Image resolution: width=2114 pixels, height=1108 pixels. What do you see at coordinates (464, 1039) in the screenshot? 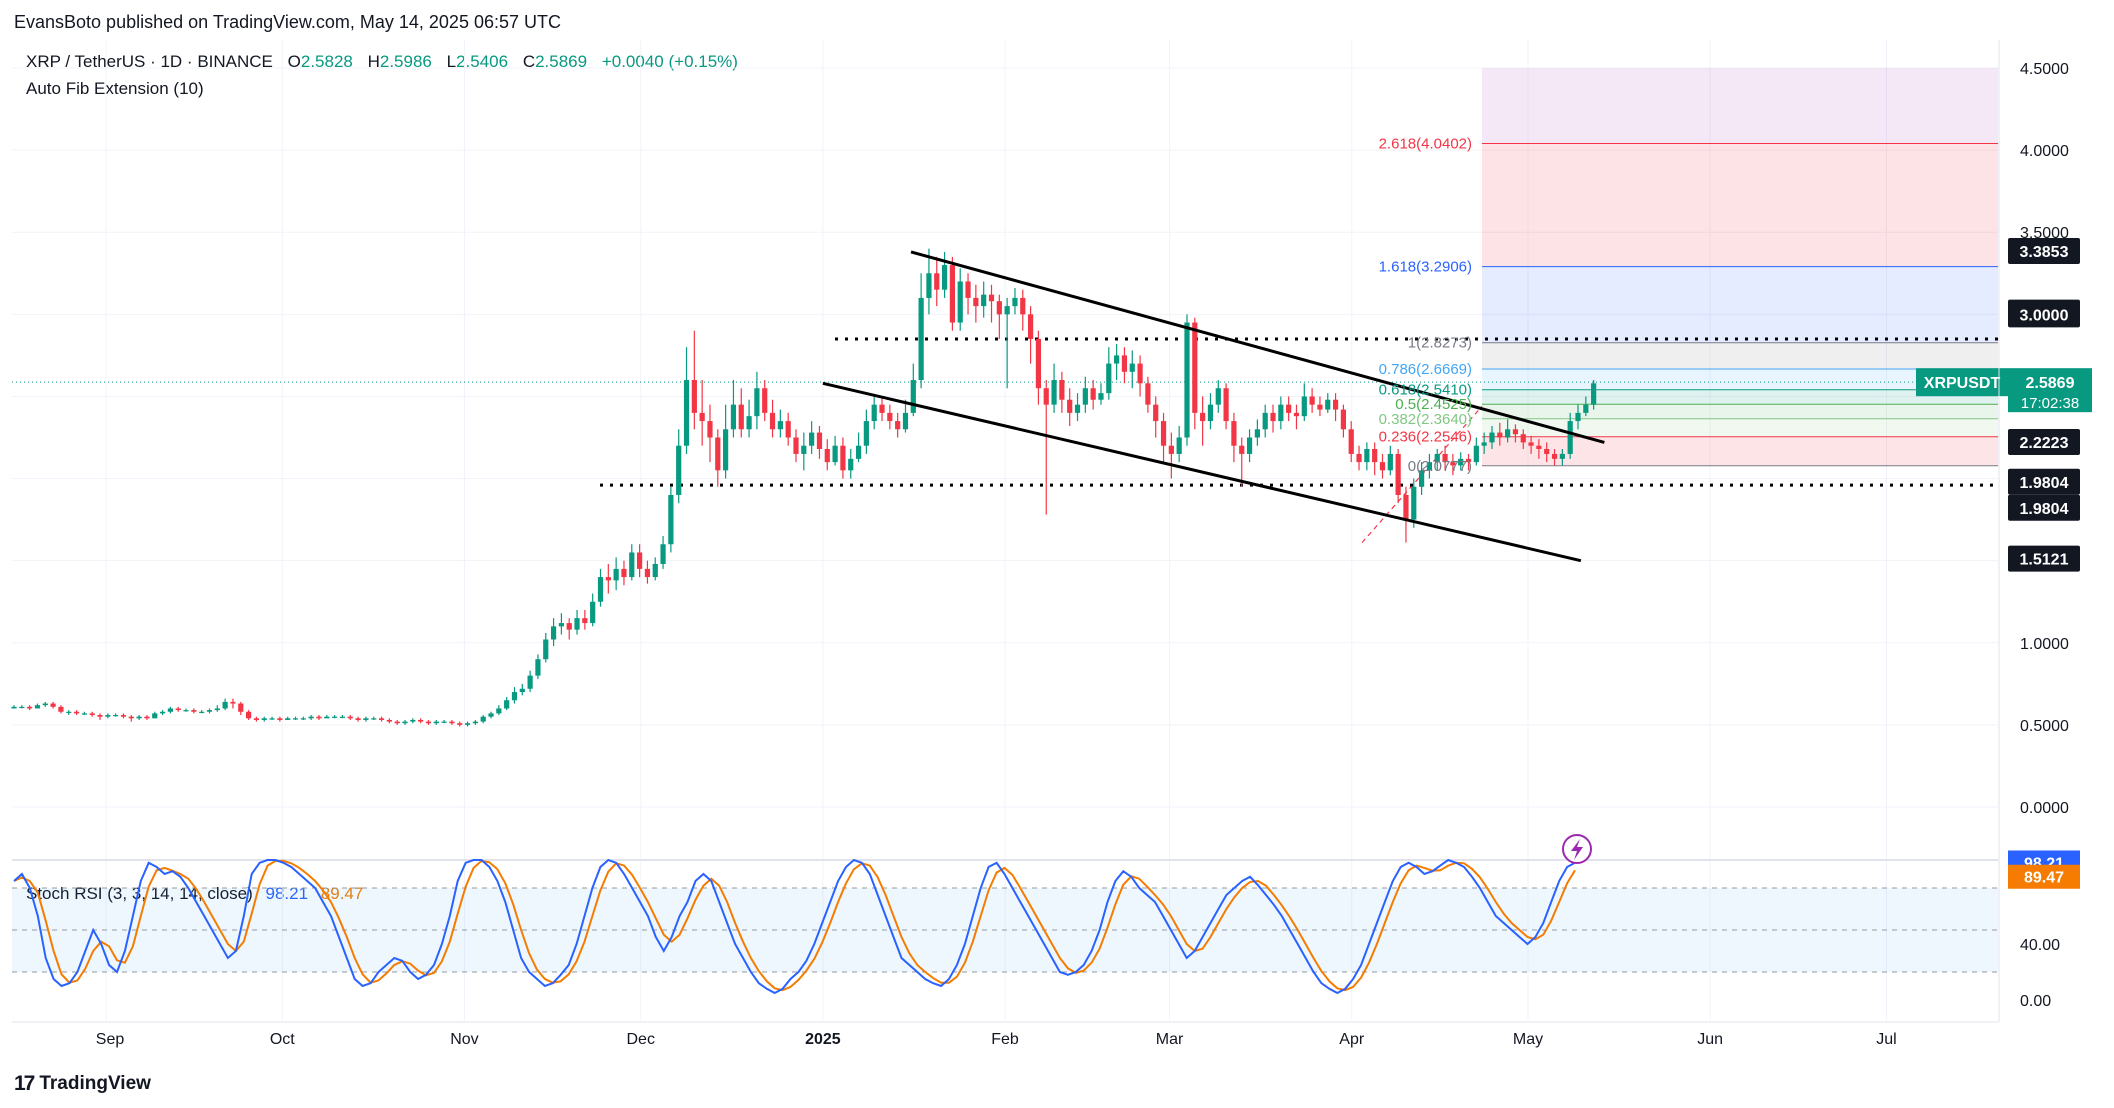
I see `time-tick-label: Nov` at bounding box center [464, 1039].